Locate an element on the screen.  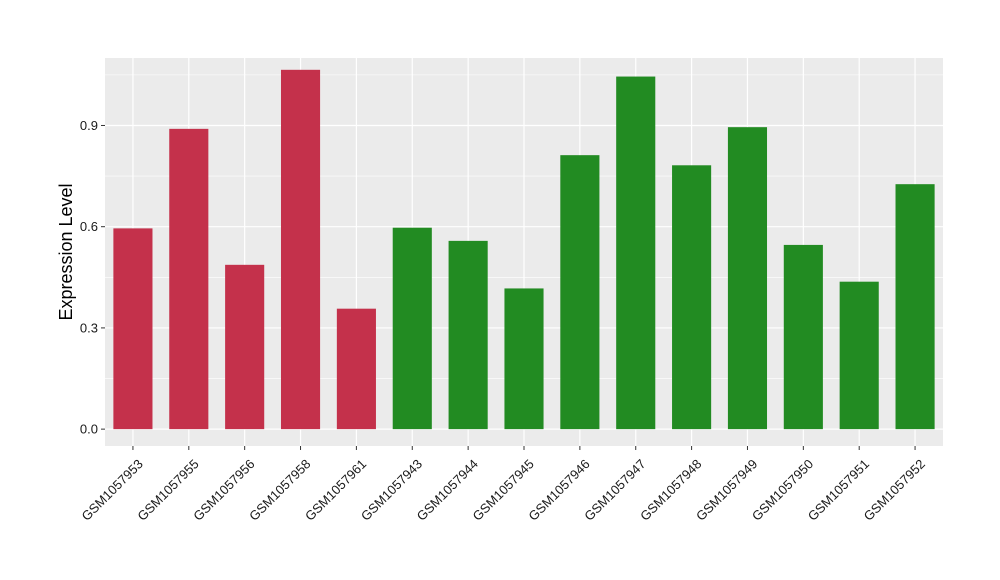
bar-GSM1057958 is located at coordinates (300, 249).